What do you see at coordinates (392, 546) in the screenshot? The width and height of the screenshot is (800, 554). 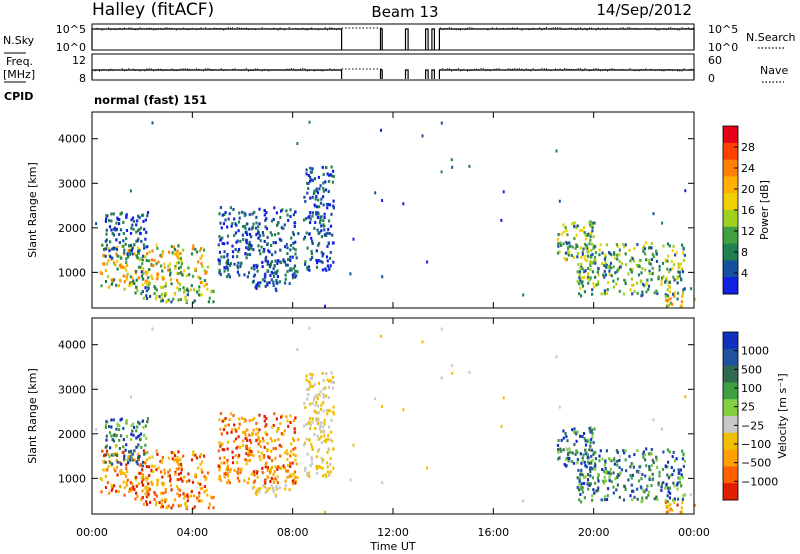 I see `time-axis-label: Time UT` at bounding box center [392, 546].